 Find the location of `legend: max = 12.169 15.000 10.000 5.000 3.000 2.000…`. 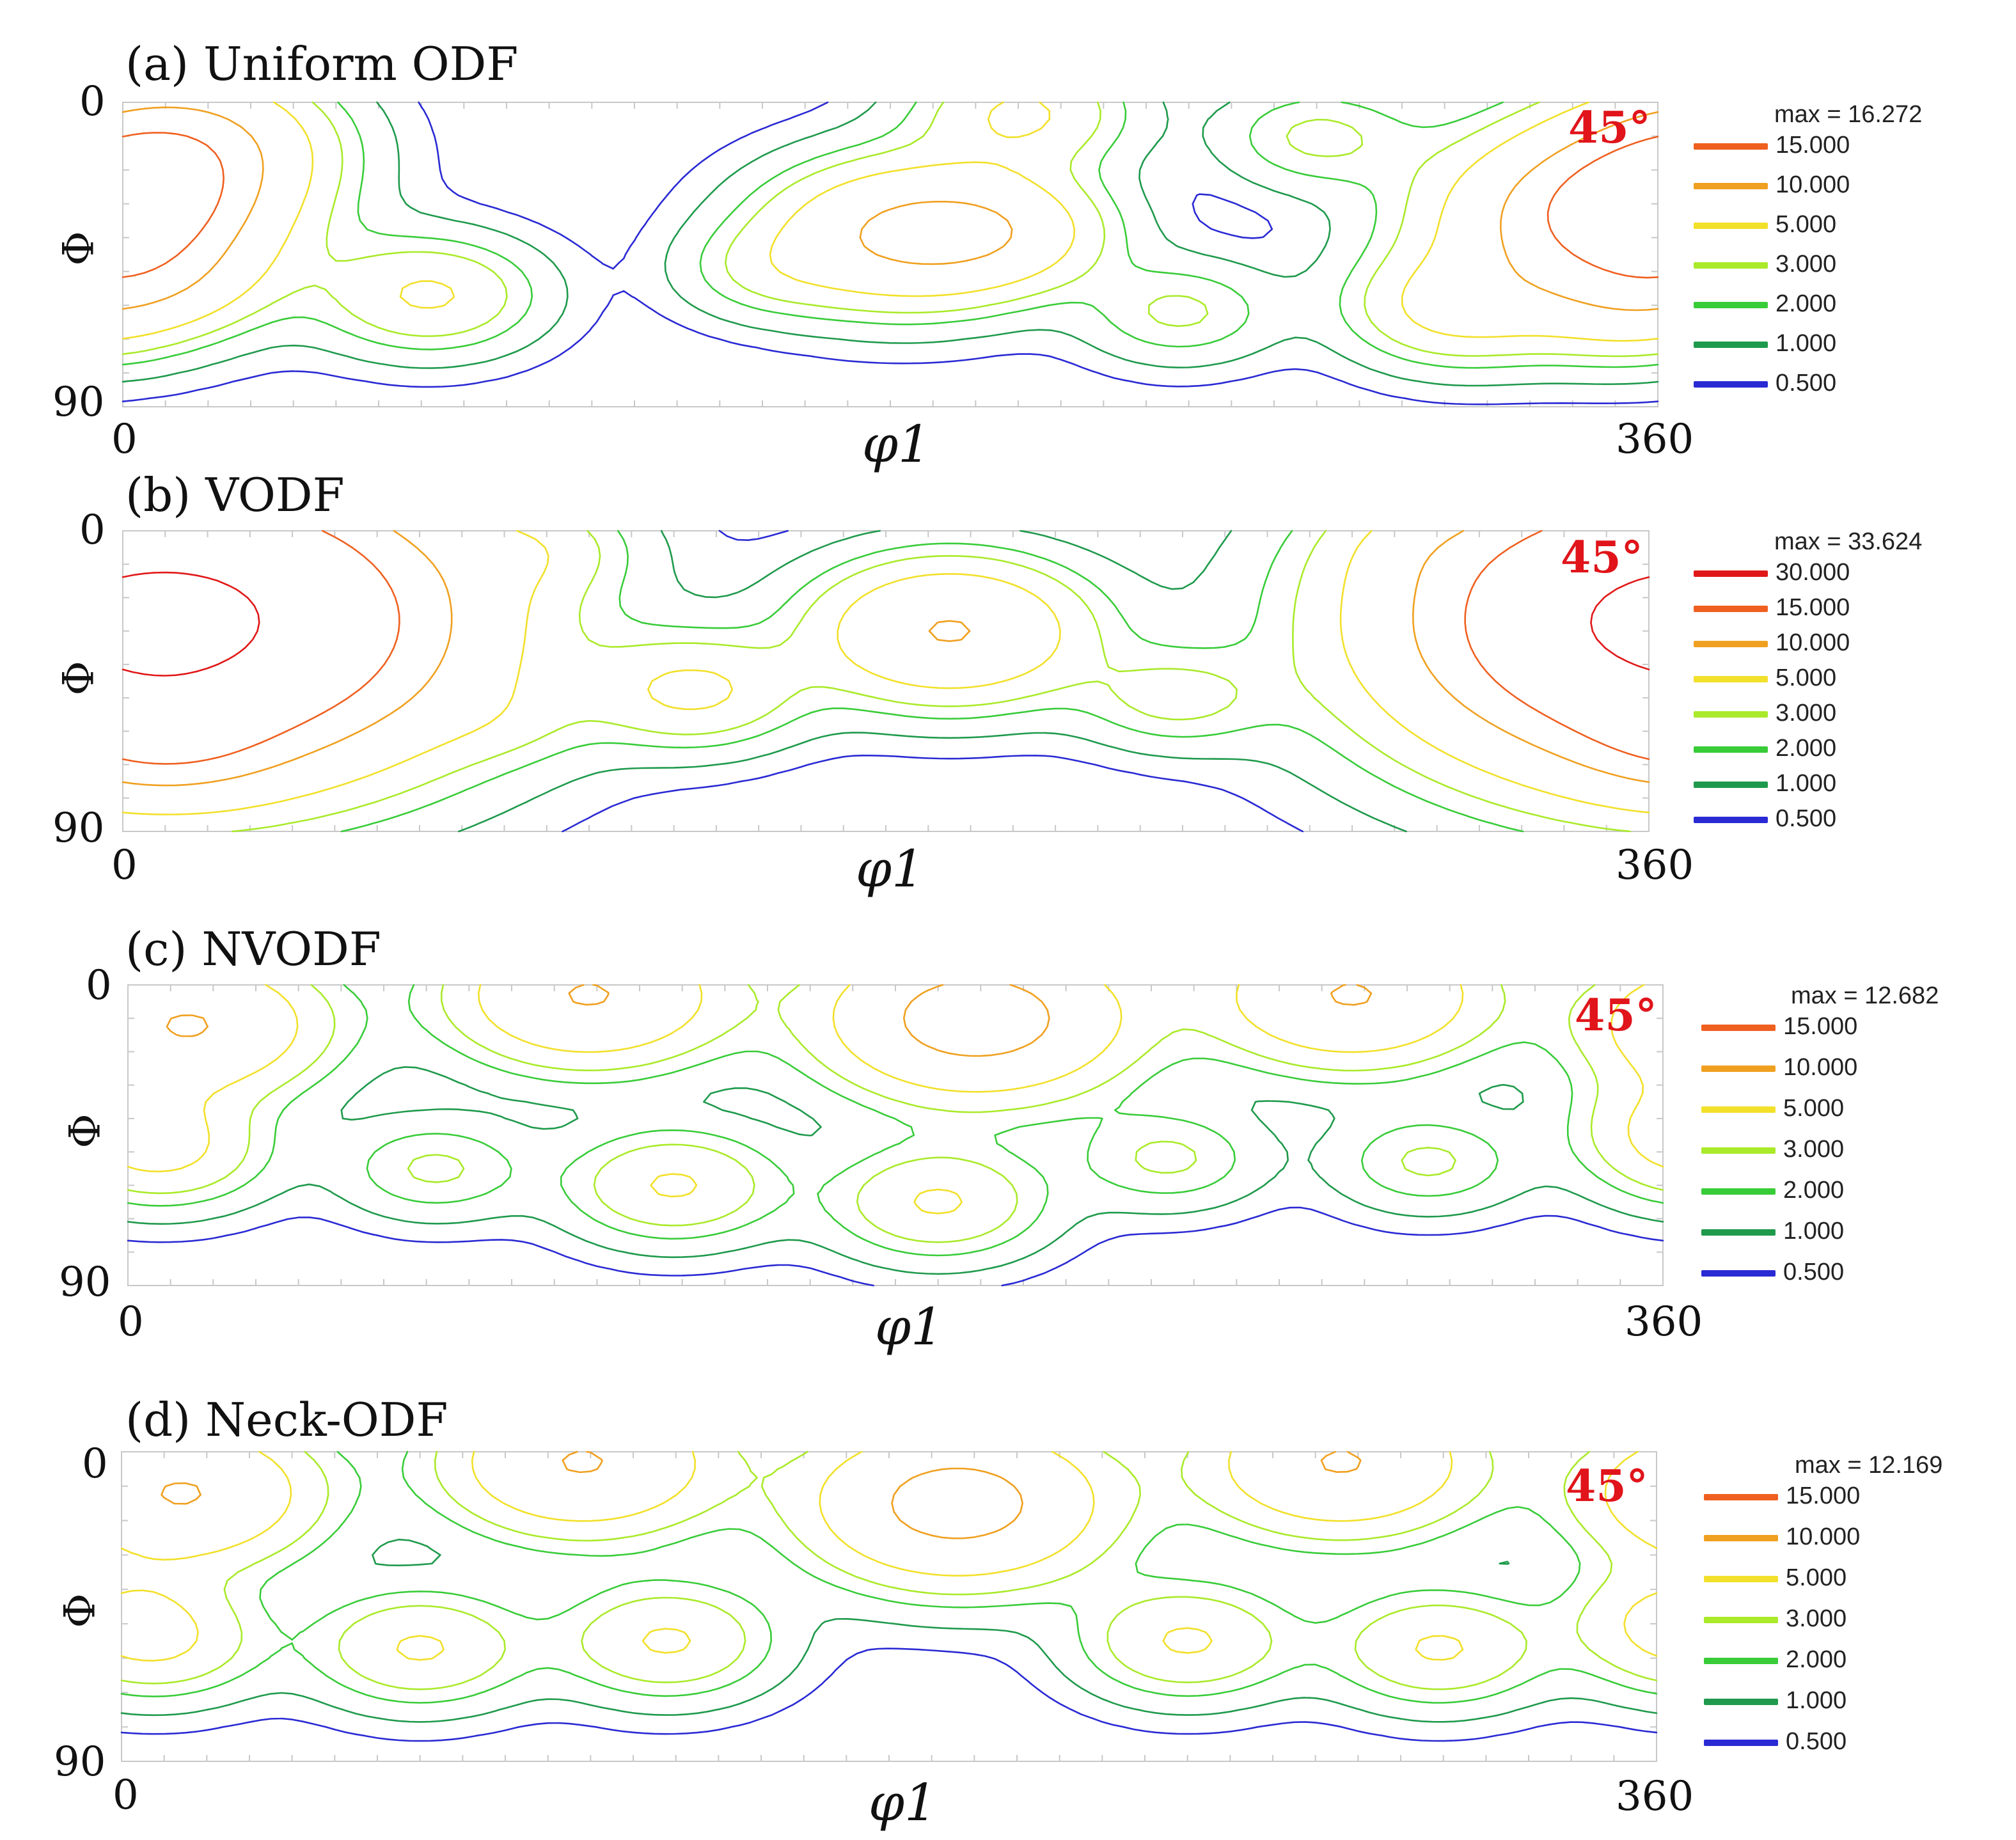

legend: max = 12.169 15.000 10.000 5.000 3.000 2.000… is located at coordinates (1845, 1612).